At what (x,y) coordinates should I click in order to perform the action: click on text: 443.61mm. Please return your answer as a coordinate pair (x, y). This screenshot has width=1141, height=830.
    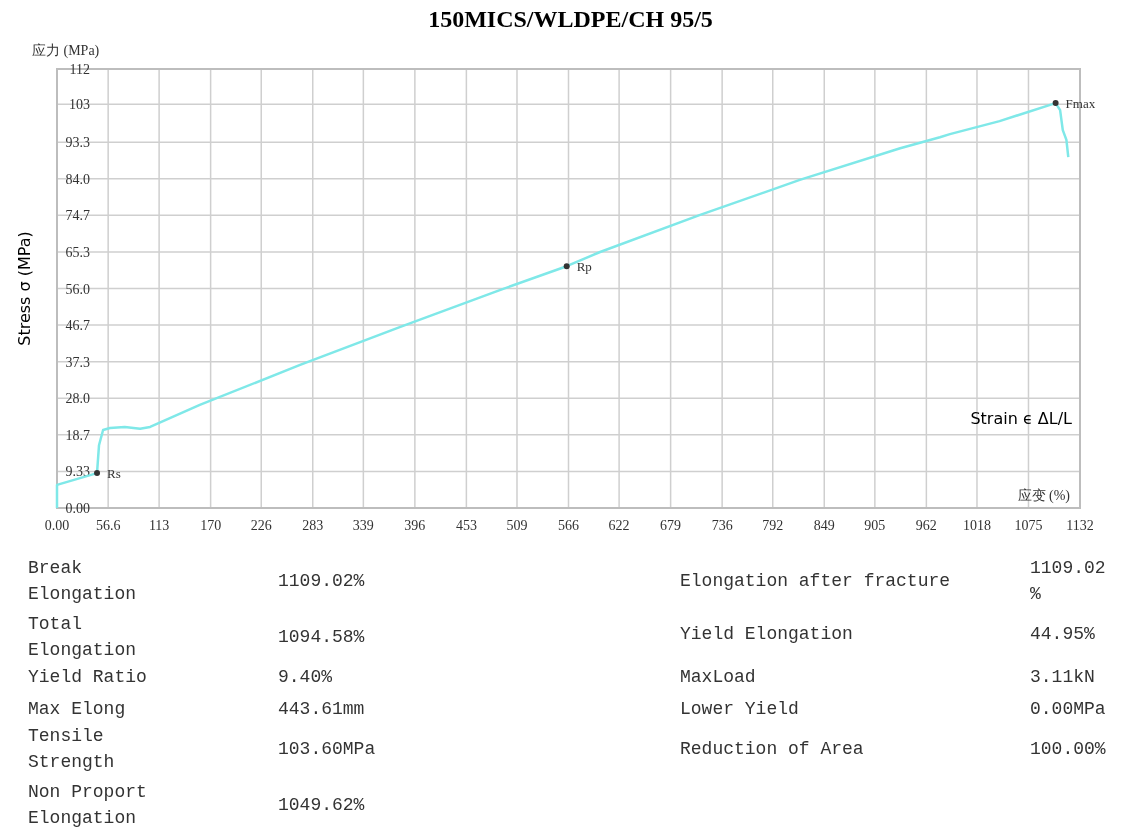
    Looking at the image, I should click on (321, 709).